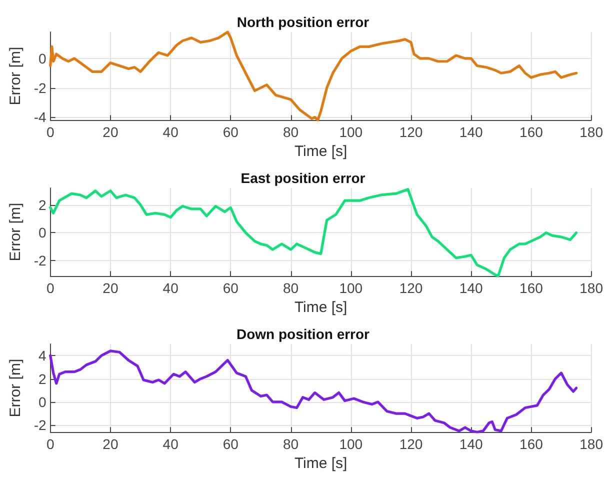  What do you see at coordinates (303, 22) in the screenshot?
I see `chart-title: North position error` at bounding box center [303, 22].